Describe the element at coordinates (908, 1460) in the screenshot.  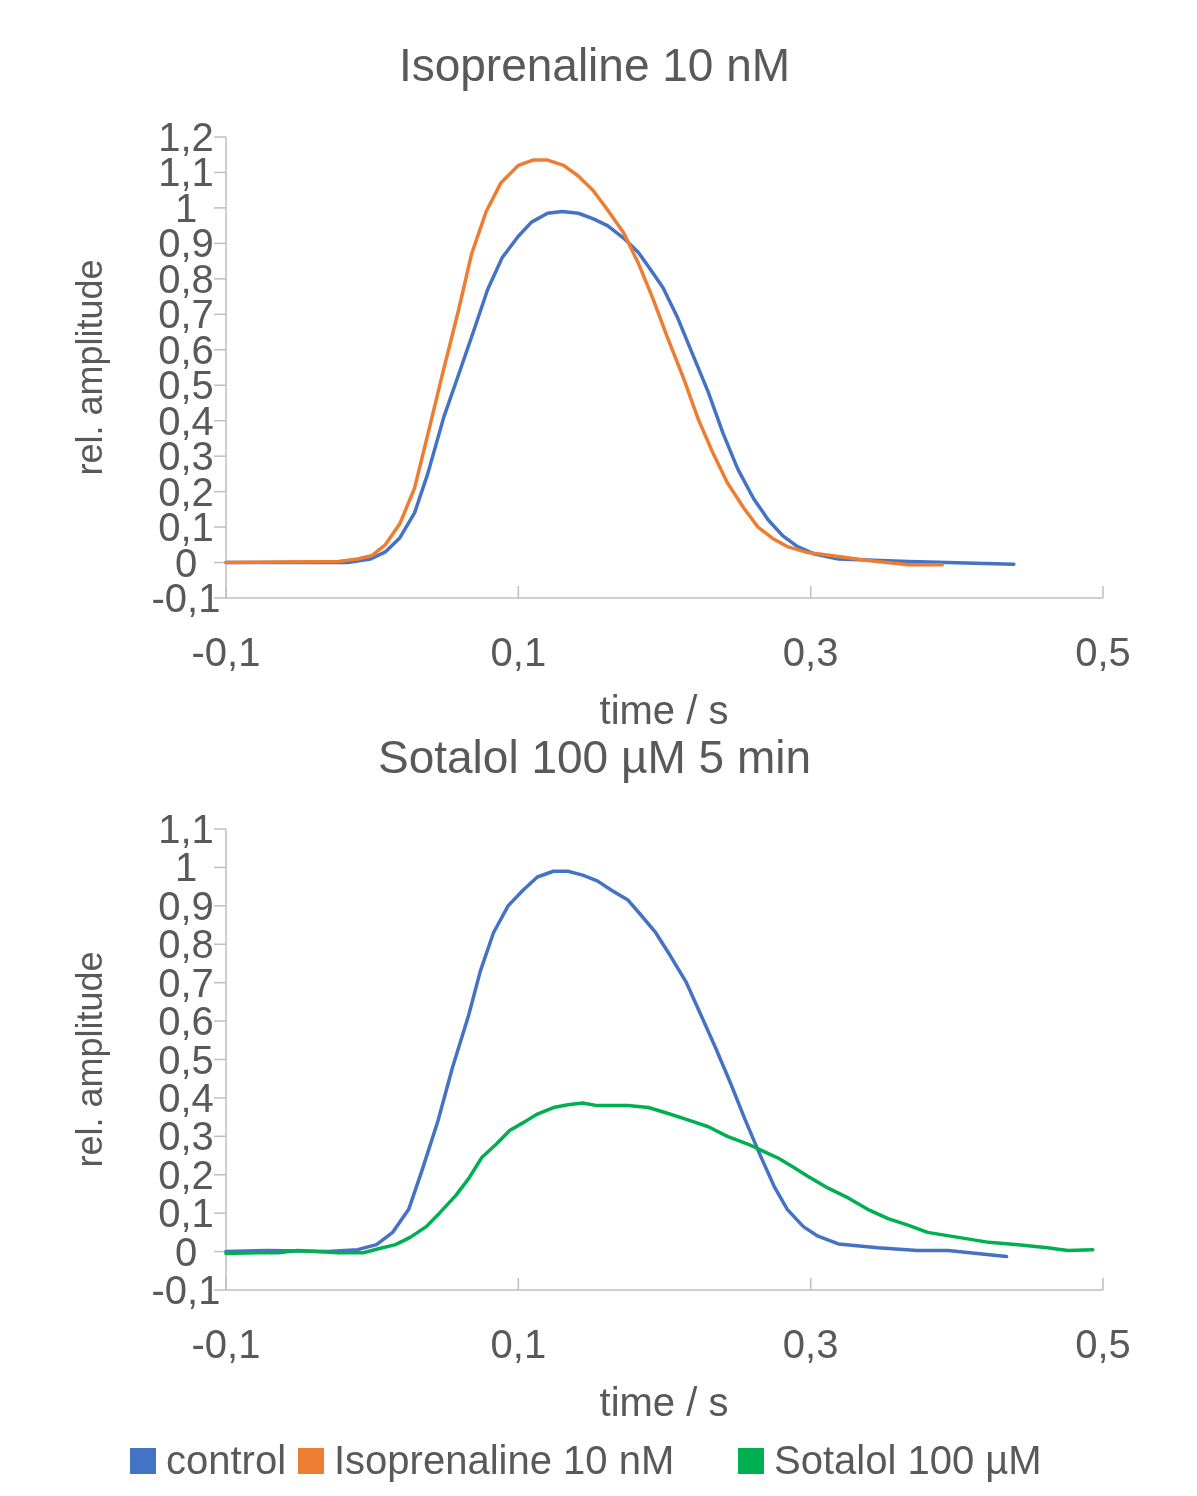
I see `legend-label: Sotalol 100 µM` at that location.